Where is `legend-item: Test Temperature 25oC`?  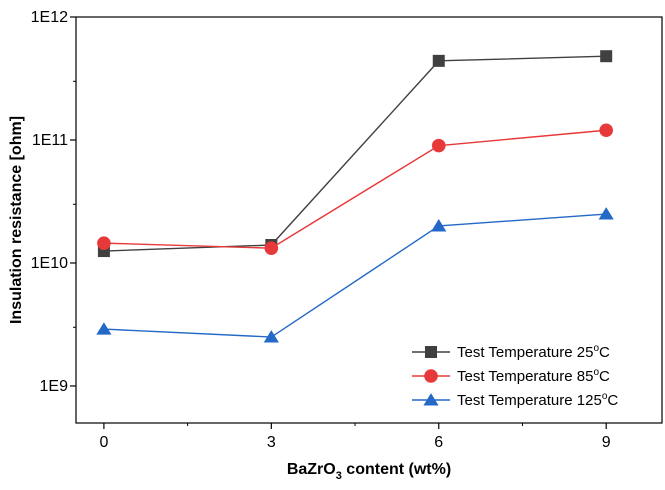
legend-item: Test Temperature 25oC is located at coordinates (511, 352).